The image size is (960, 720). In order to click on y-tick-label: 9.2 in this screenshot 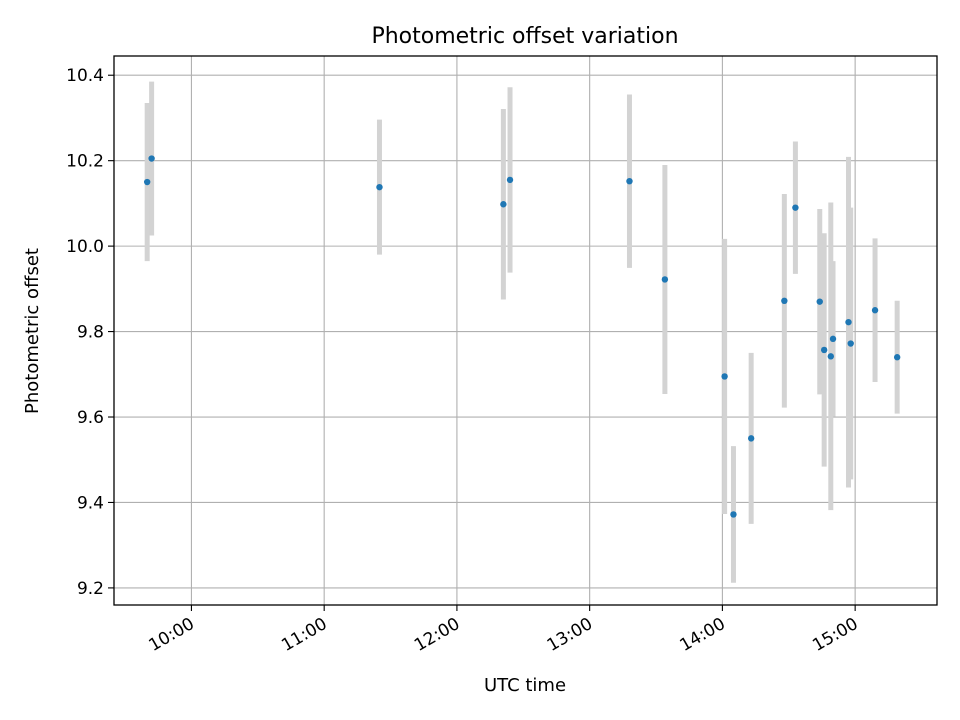, I will do `click(90, 589)`.